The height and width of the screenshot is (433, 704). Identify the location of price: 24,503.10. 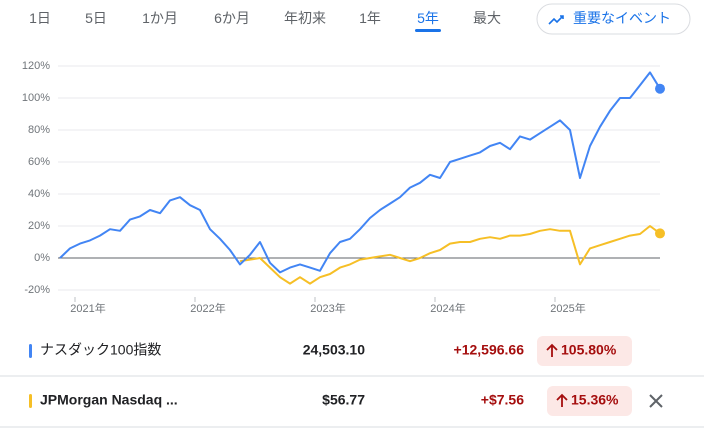
(334, 350).